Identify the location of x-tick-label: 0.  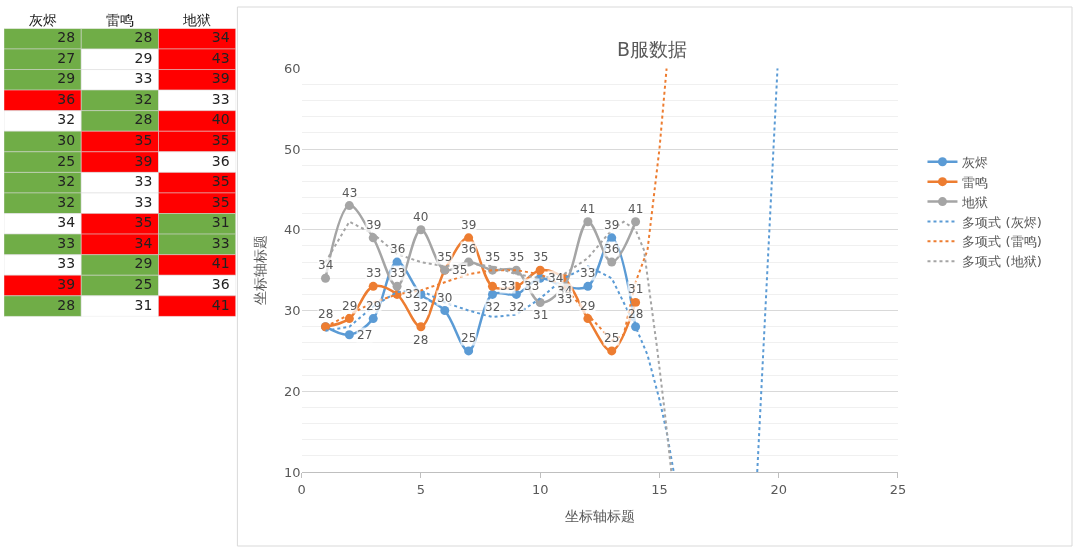
(301, 489).